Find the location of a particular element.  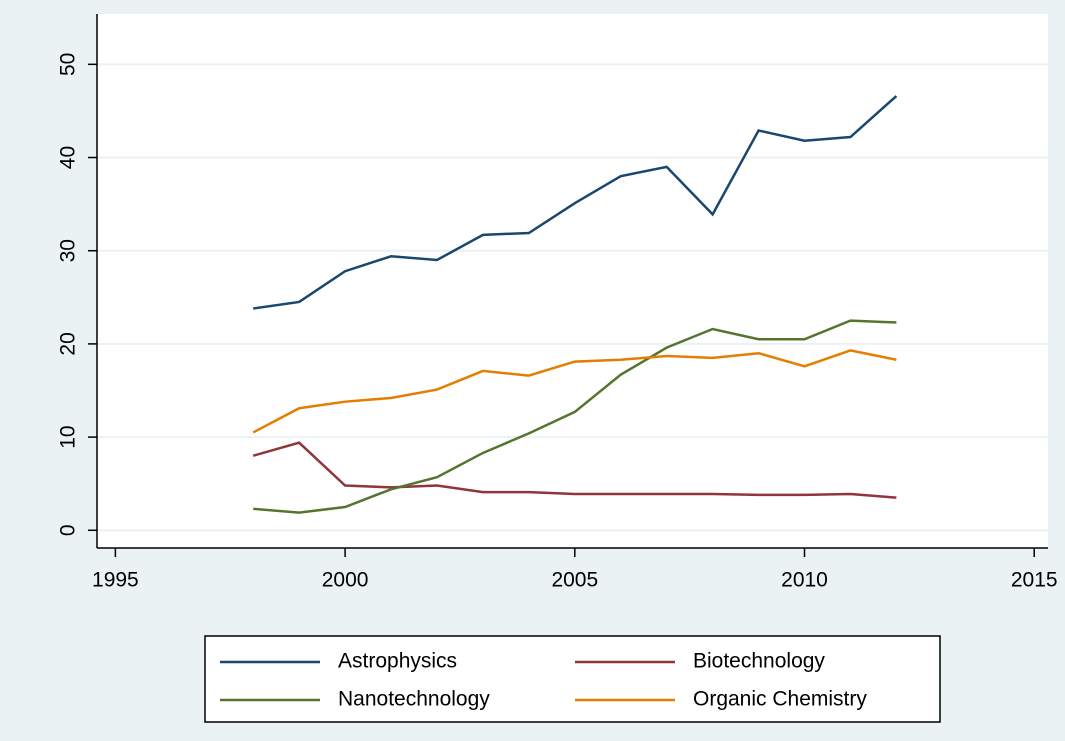

legend-label: Astrophysics is located at coordinates (397, 661).